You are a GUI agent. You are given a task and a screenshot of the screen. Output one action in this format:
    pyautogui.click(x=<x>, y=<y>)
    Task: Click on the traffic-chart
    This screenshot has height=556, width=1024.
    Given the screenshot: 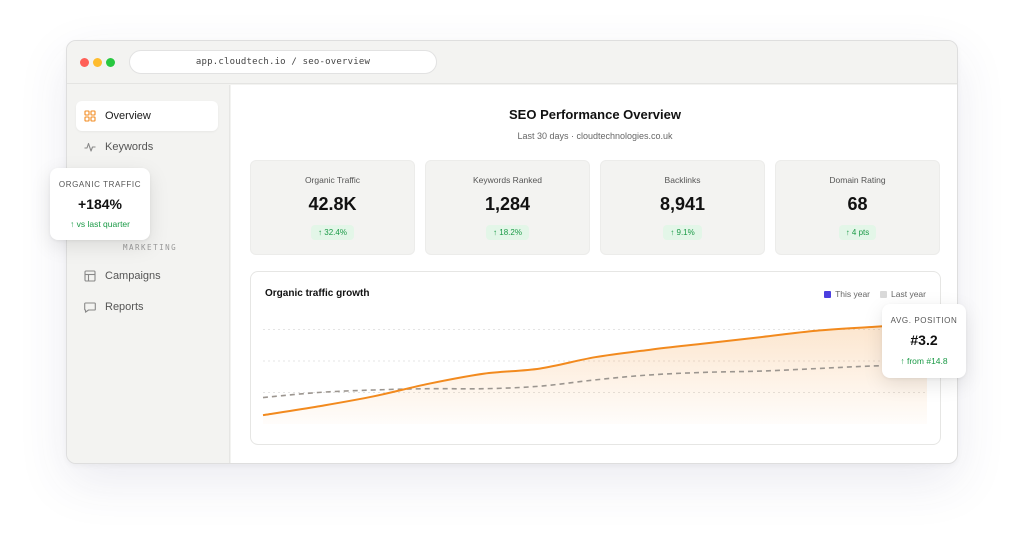 What is the action you would take?
    pyautogui.click(x=595, y=373)
    